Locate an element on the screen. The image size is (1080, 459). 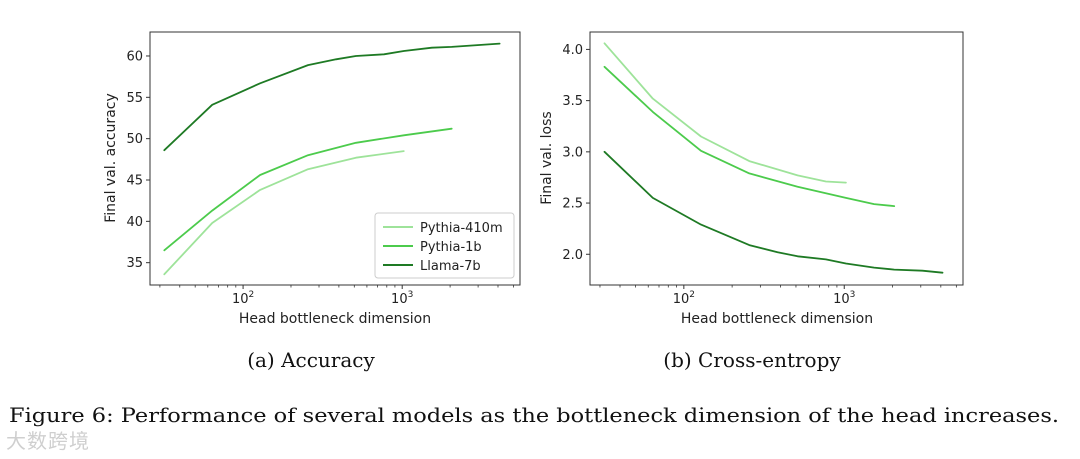
loss-ytick-label: 3.5 is located at coordinates (572, 101).